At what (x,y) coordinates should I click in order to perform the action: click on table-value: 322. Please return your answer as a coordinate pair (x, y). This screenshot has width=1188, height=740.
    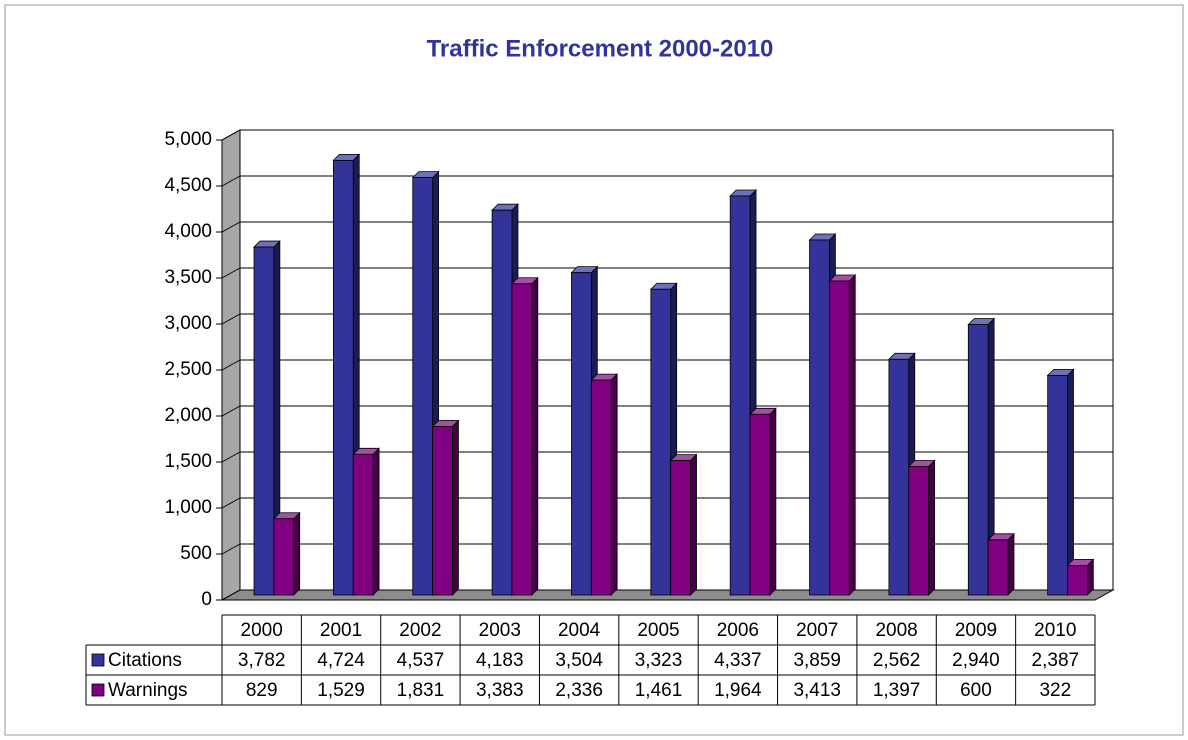
    Looking at the image, I should click on (1055, 690).